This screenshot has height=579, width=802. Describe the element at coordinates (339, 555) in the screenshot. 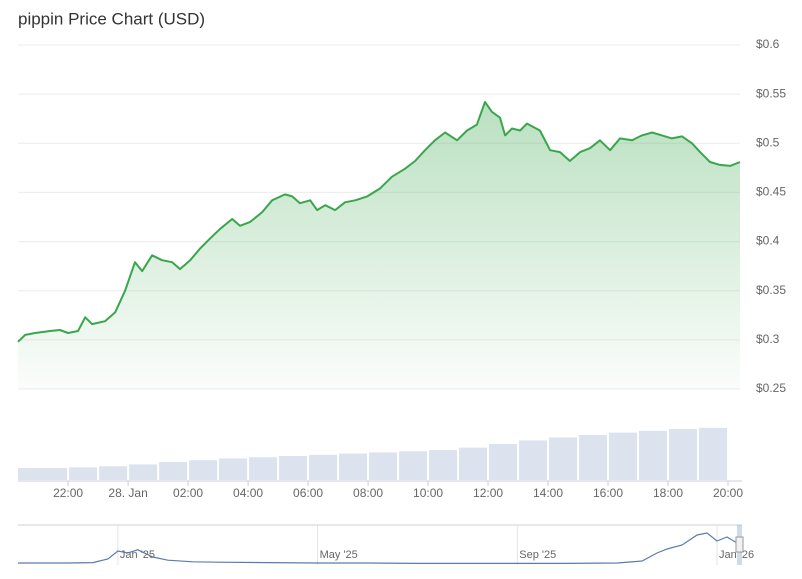

I see `navigator-label: May '25` at that location.